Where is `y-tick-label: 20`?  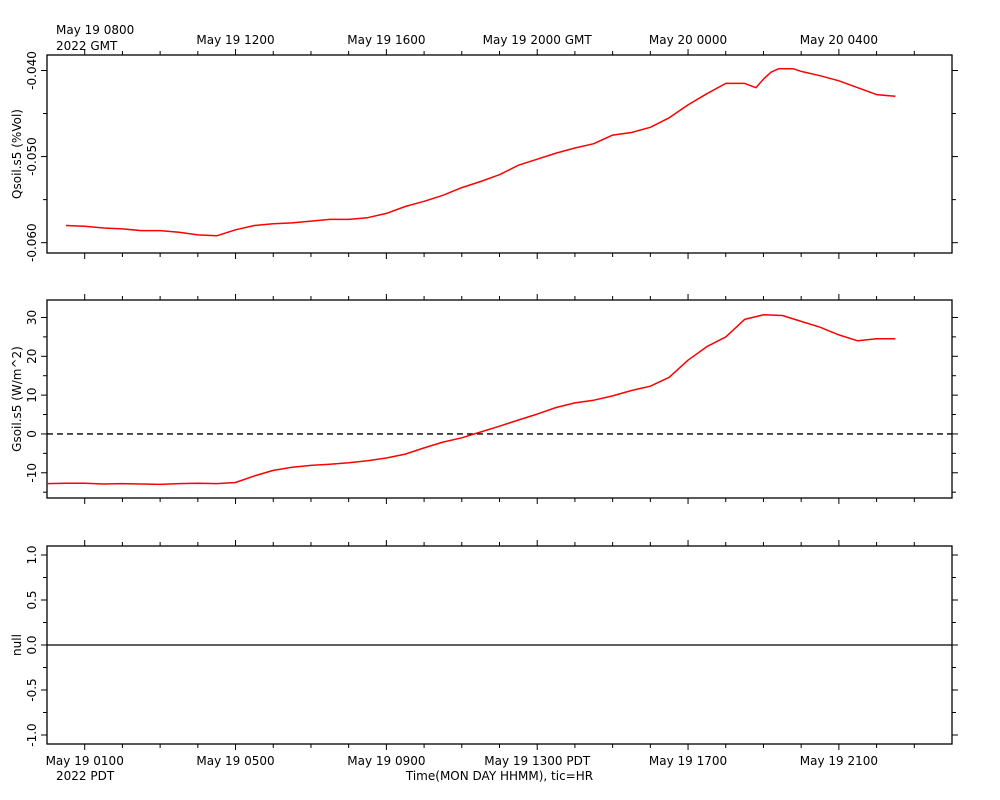 y-tick-label: 20 is located at coordinates (32, 356).